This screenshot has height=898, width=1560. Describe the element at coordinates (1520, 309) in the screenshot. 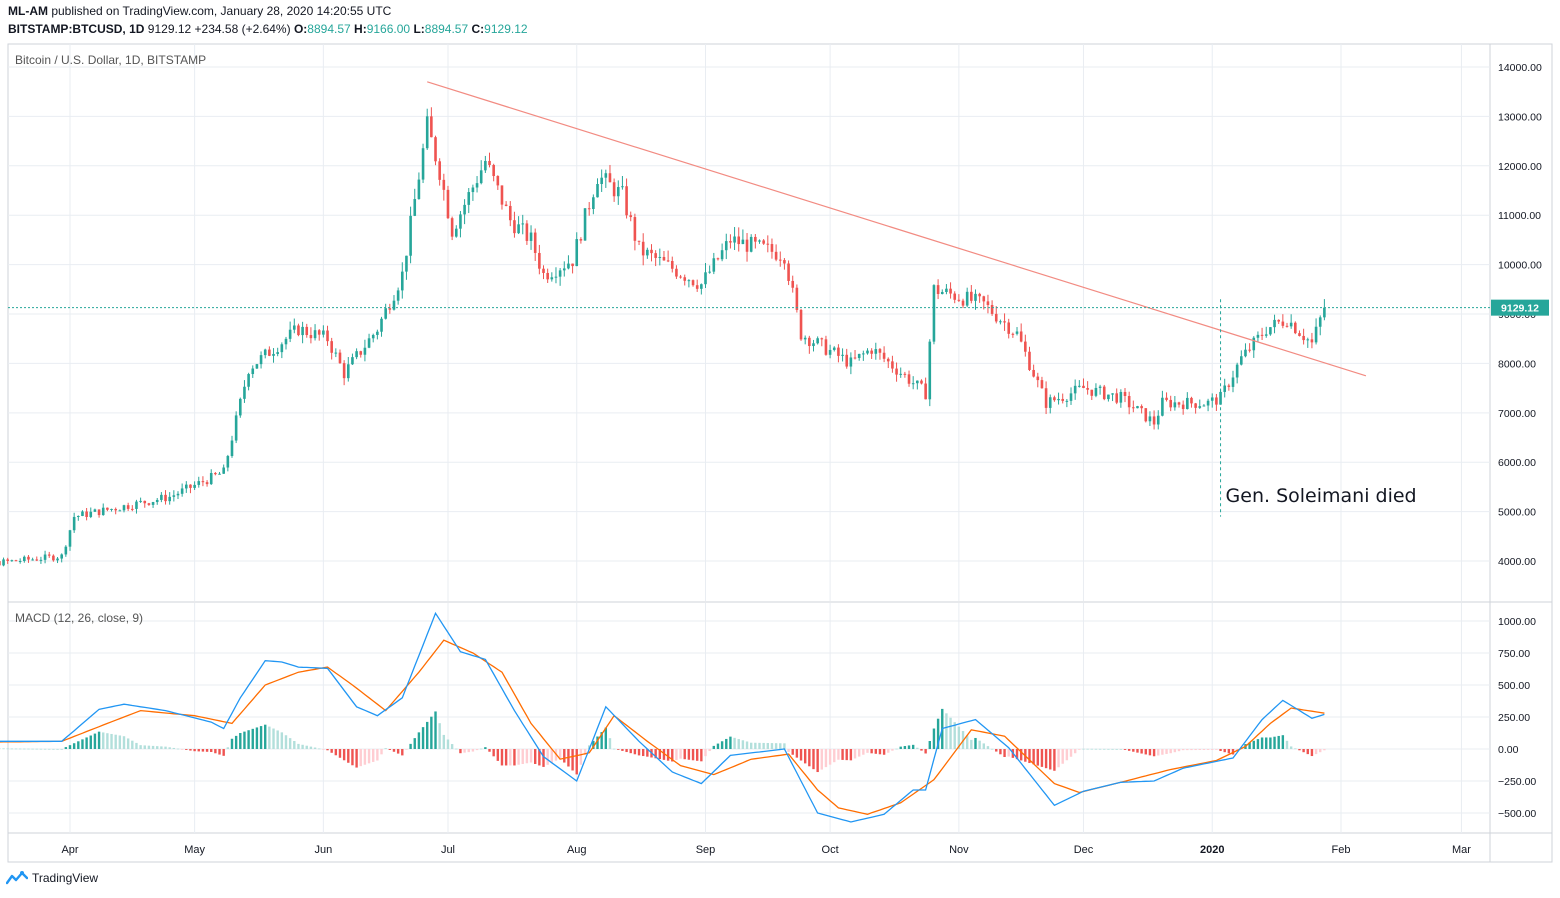

I see `last-price-label: 9129.12` at that location.